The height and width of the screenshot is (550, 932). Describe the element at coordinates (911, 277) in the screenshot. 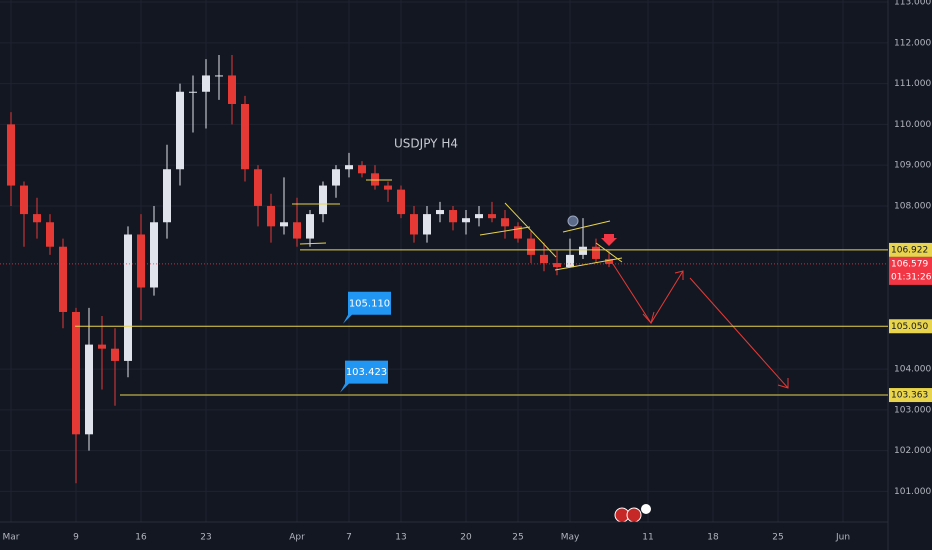

I see `countdown: 01:31:26` at that location.